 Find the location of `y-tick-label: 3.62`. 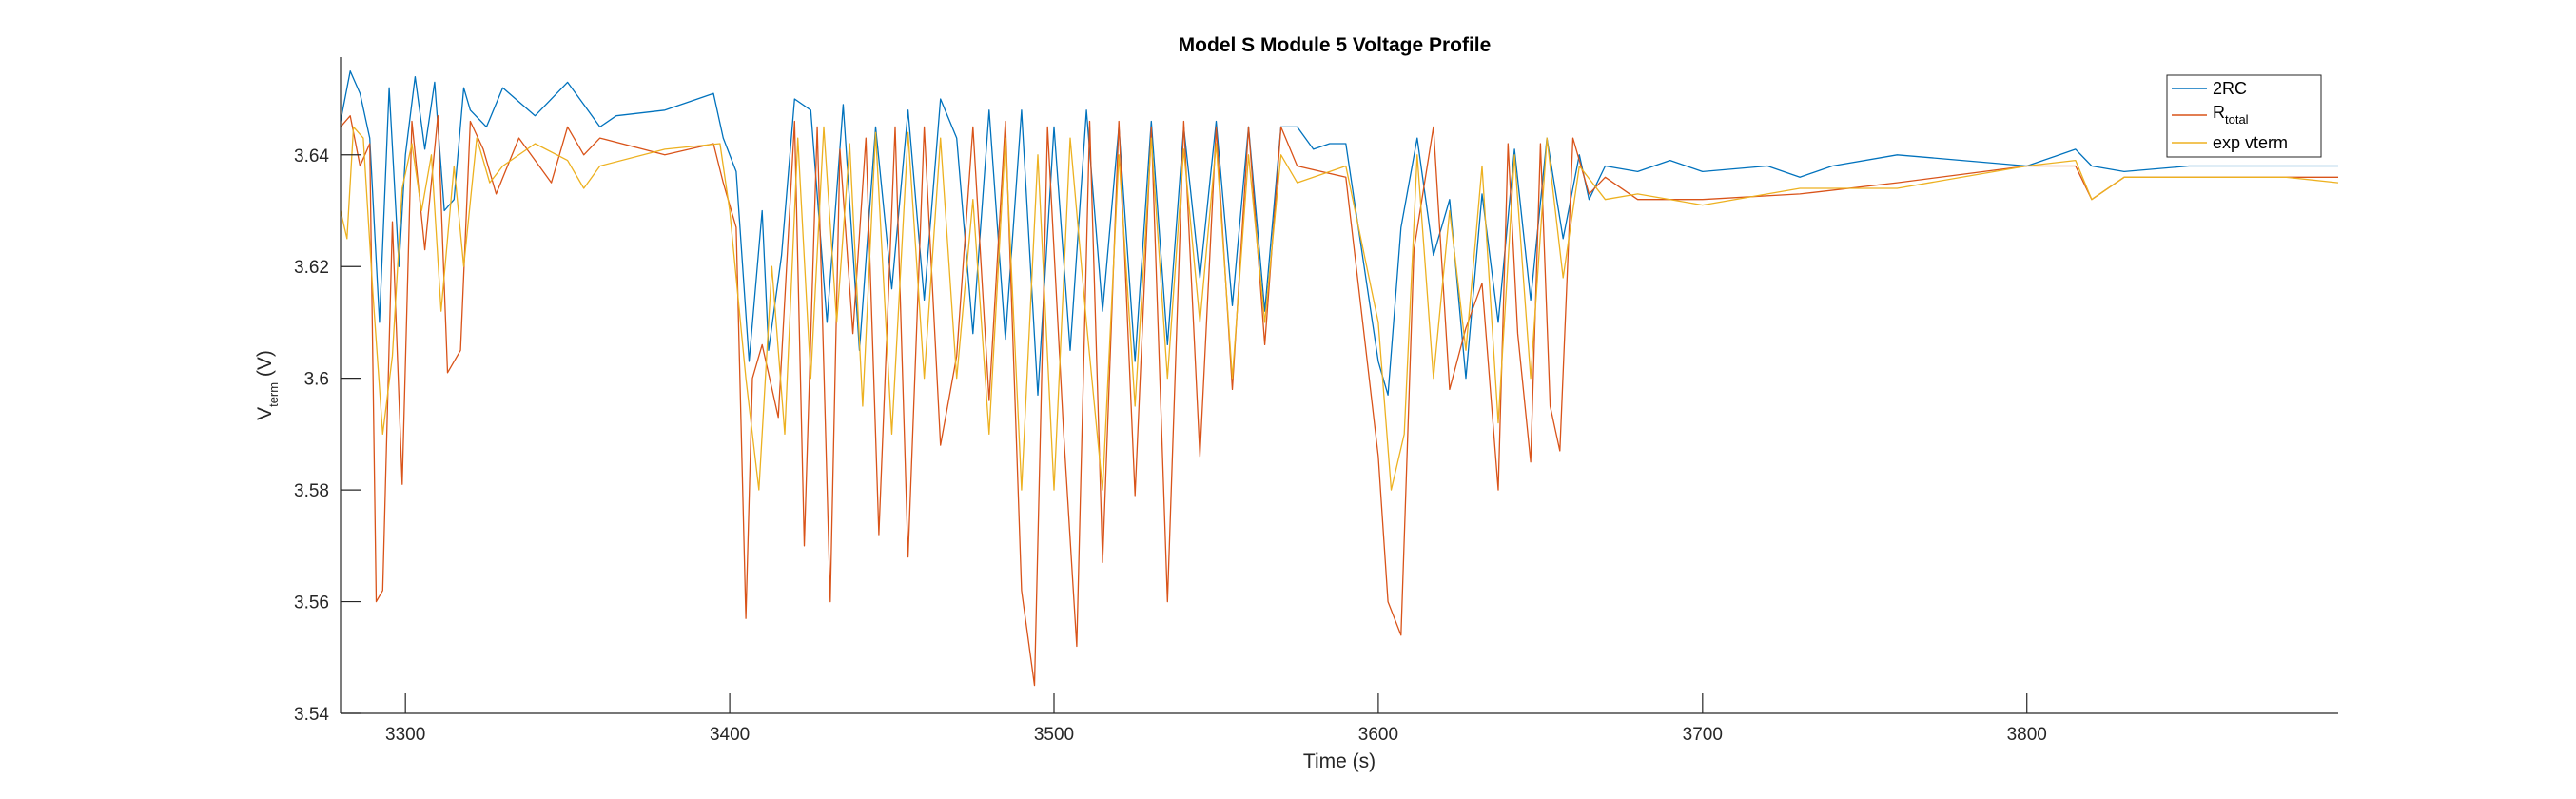

y-tick-label: 3.62 is located at coordinates (311, 268).